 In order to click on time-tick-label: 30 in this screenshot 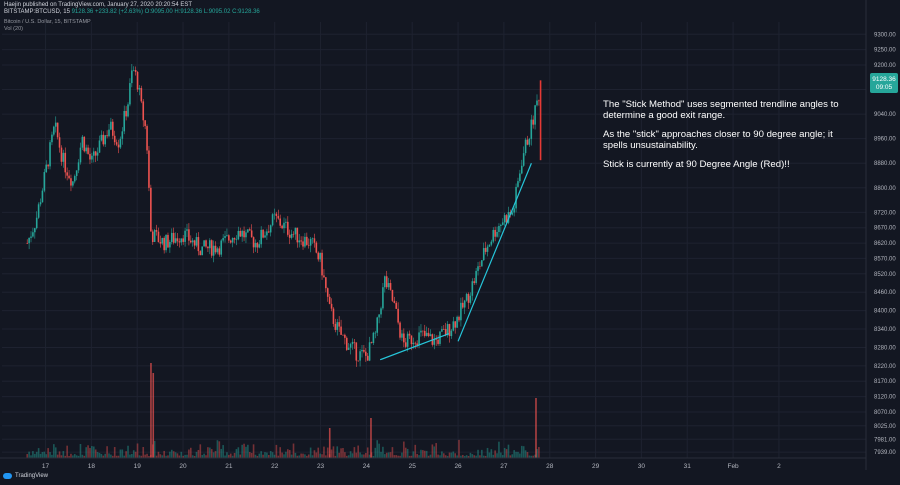, I will do `click(642, 466)`.